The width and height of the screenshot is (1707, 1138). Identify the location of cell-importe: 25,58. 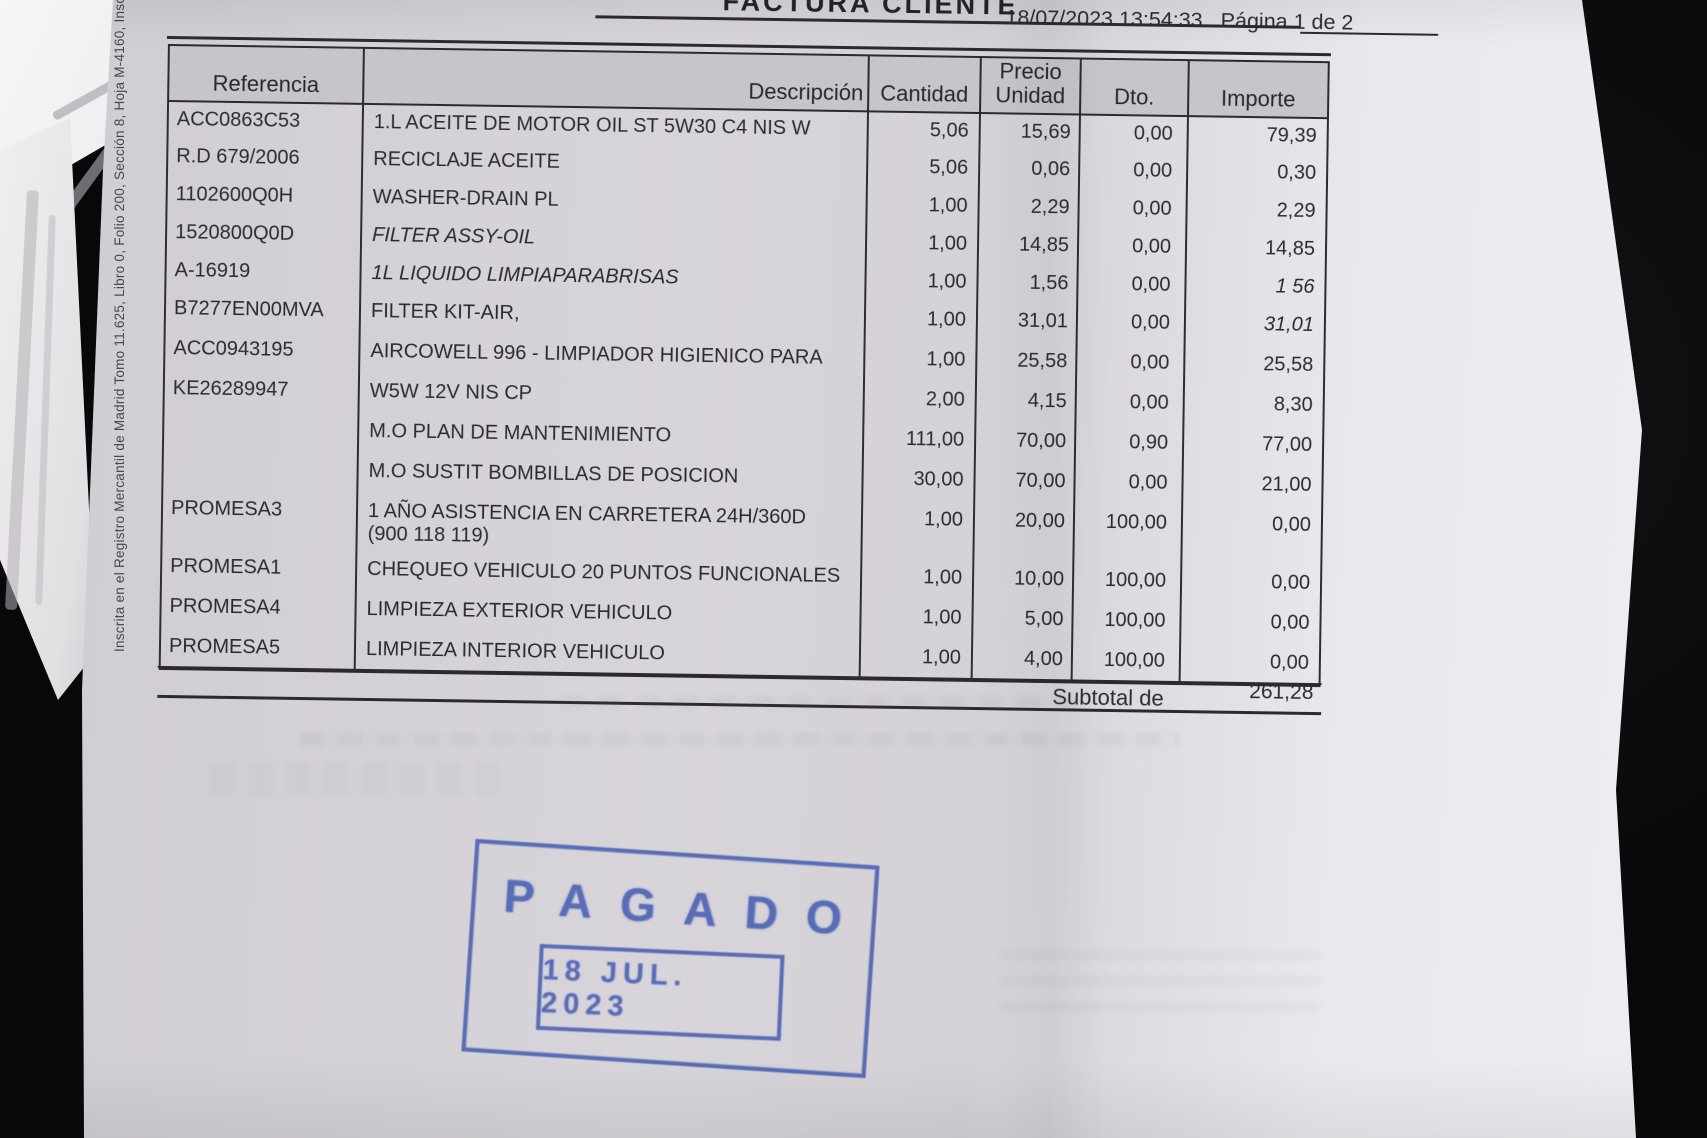
(1254, 367).